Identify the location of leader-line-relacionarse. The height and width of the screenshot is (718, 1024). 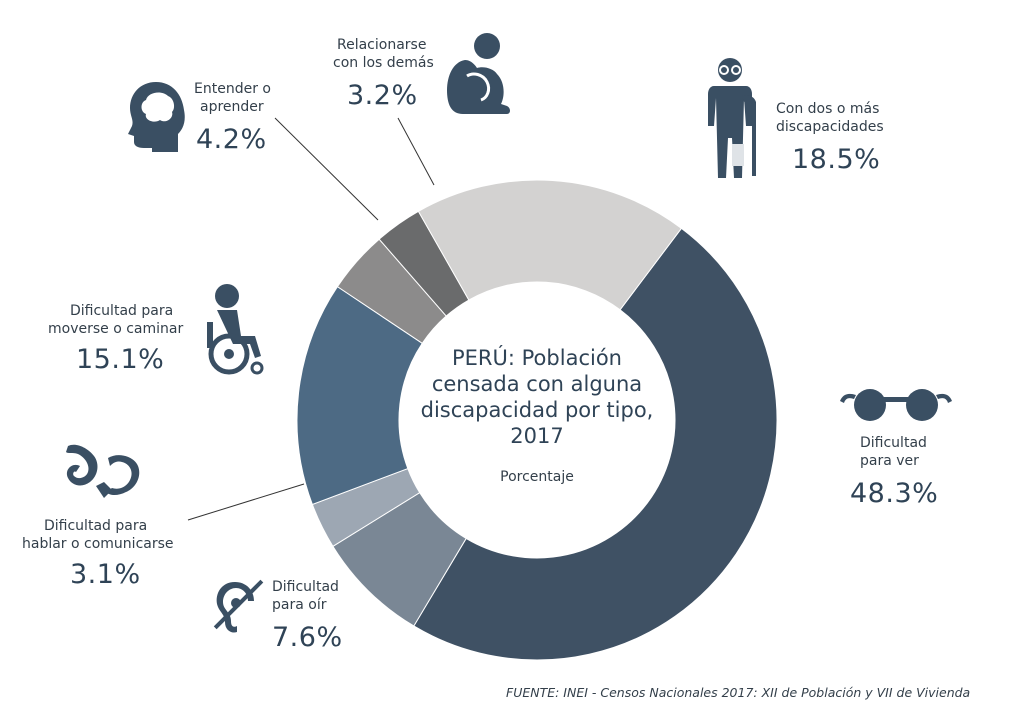
(416, 151).